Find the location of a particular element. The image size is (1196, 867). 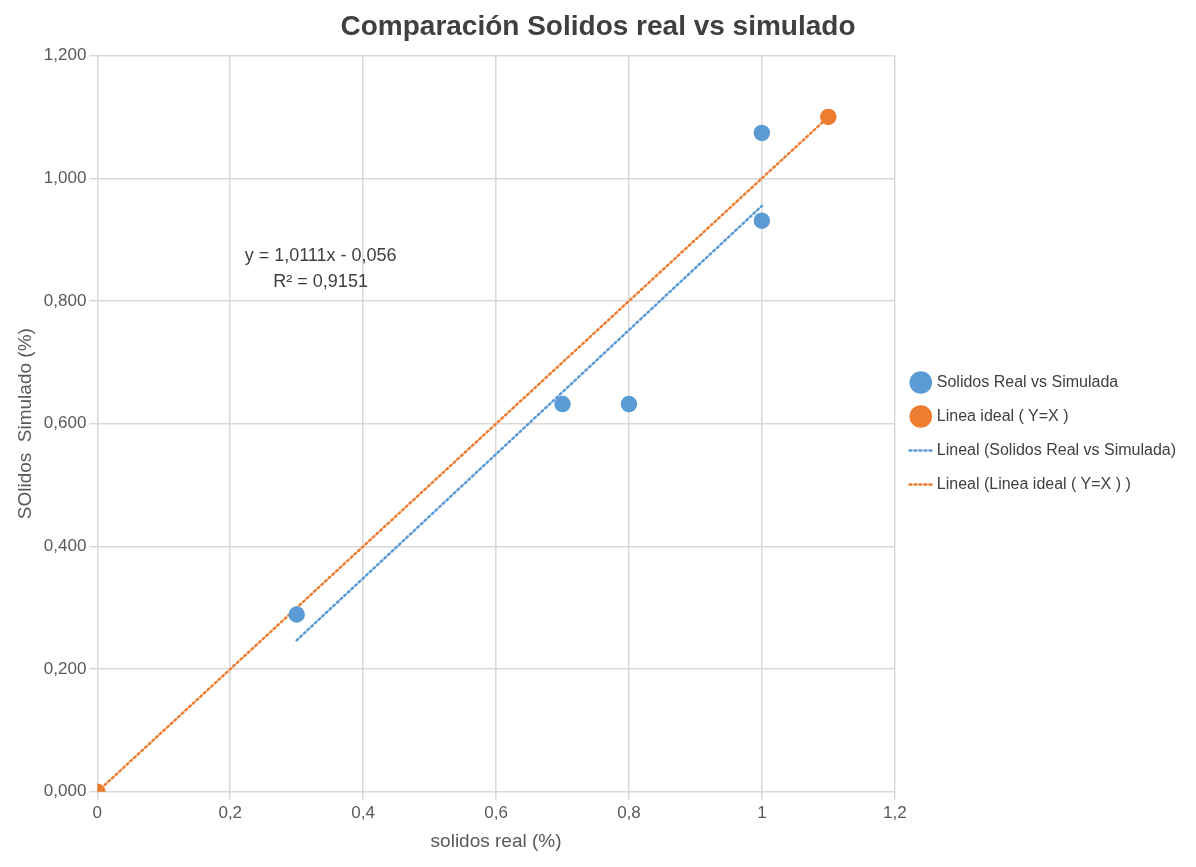

x-tick-label: 1 is located at coordinates (762, 812).